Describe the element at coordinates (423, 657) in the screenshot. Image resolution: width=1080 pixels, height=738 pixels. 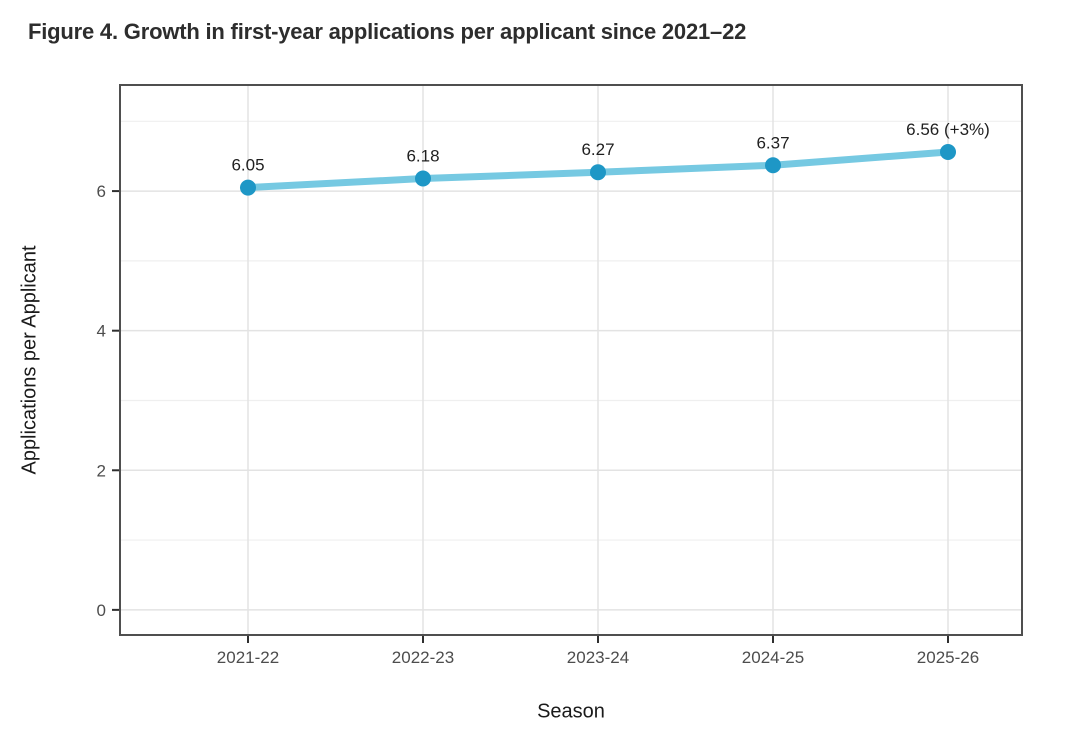
I see `x-tick-label: 2022-23` at that location.